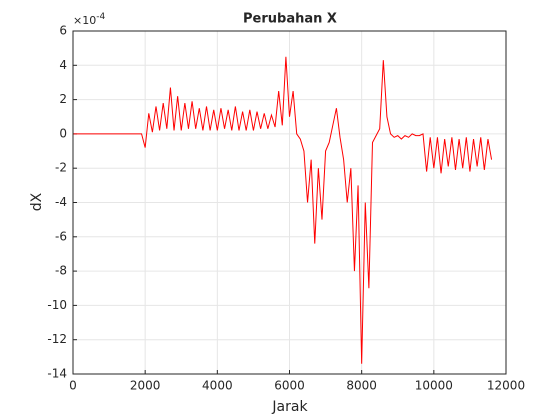 The height and width of the screenshot is (420, 560). What do you see at coordinates (434, 386) in the screenshot?
I see `x-tick-label: 10000` at bounding box center [434, 386].